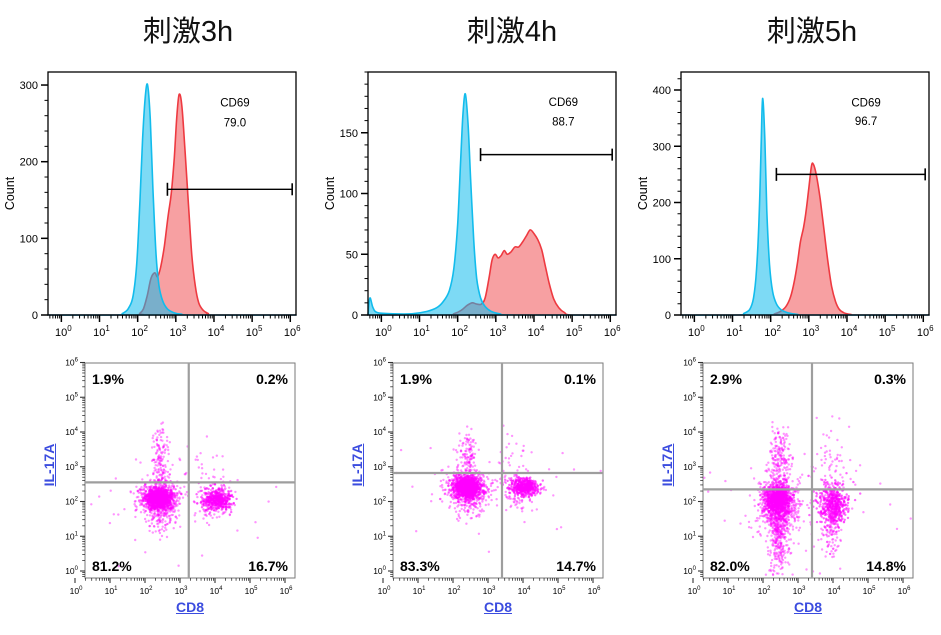 The image size is (941, 635). What do you see at coordinates (563, 122) in the screenshot?
I see `gate-percentage: 88.7` at bounding box center [563, 122].